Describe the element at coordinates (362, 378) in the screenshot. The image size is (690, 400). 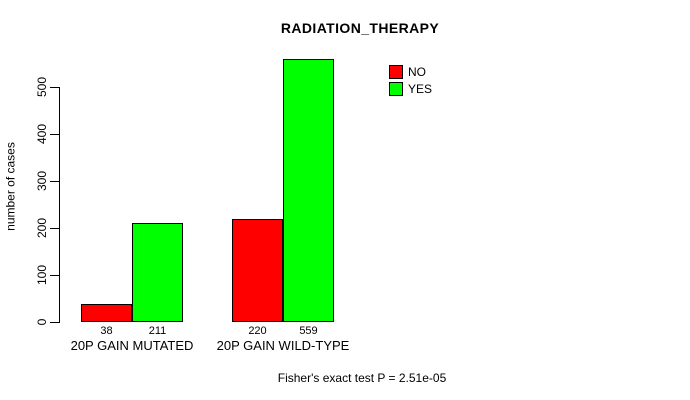
I see `fisher-test-annotation: Fisher's exact test P = 2.51e-05` at that location.